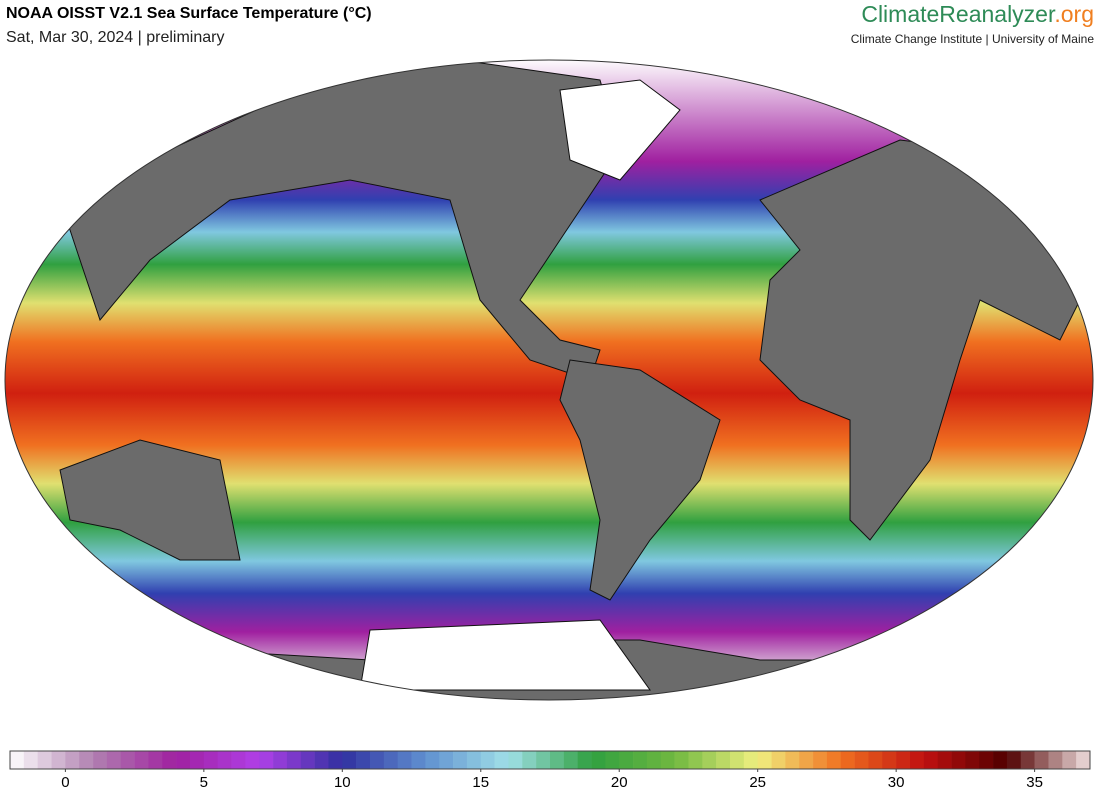 Image resolution: width=1100 pixels, height=796 pixels. I want to click on colorbar-tick-label: 20, so click(619, 782).